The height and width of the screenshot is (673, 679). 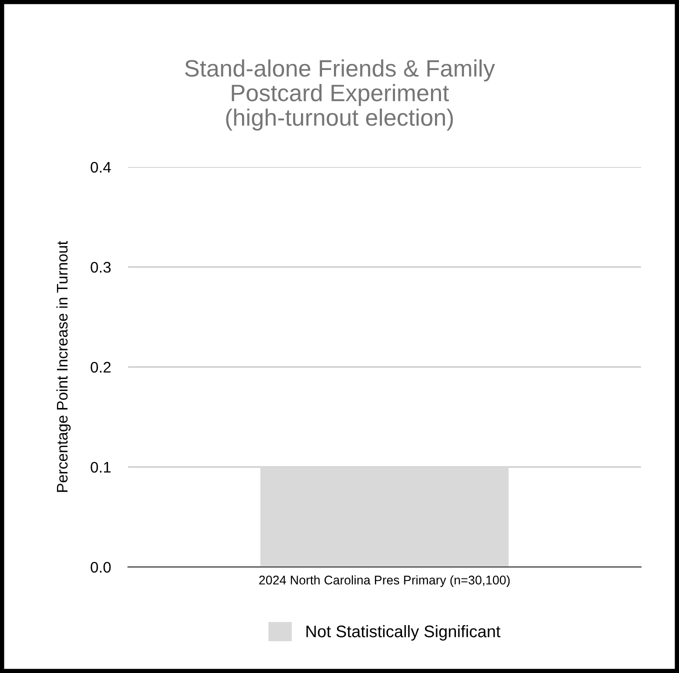 What do you see at coordinates (340, 95) in the screenshot?
I see `chart-title: Stand-alone Friends & Family Postcard Experiment (high-turnout election)` at bounding box center [340, 95].